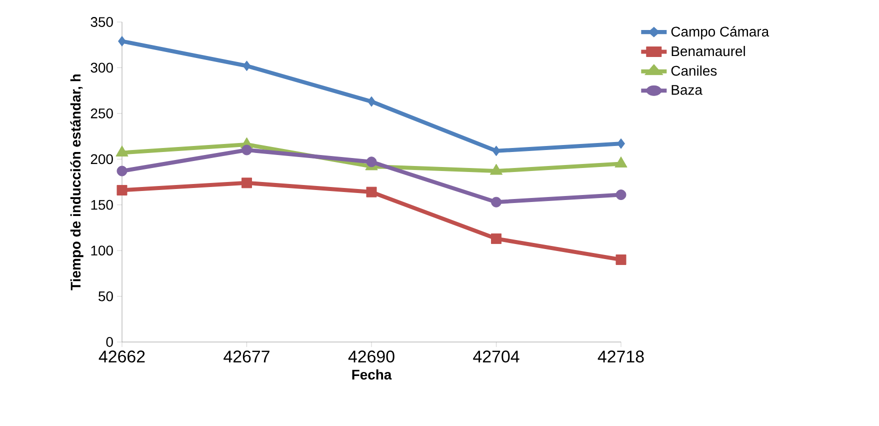 This screenshot has height=426, width=879. What do you see at coordinates (496, 356) in the screenshot?
I see `x-tick-label: 42704` at bounding box center [496, 356].